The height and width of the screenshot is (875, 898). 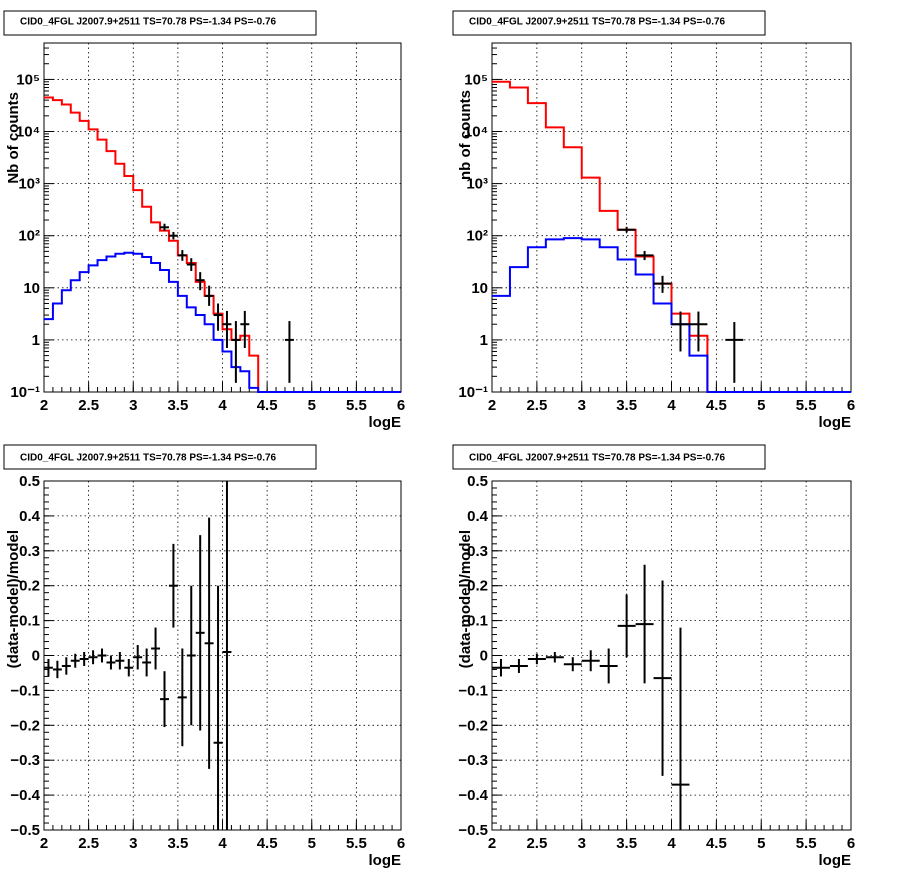 I want to click on y-tick-label: −0.2, so click(x=25, y=725).